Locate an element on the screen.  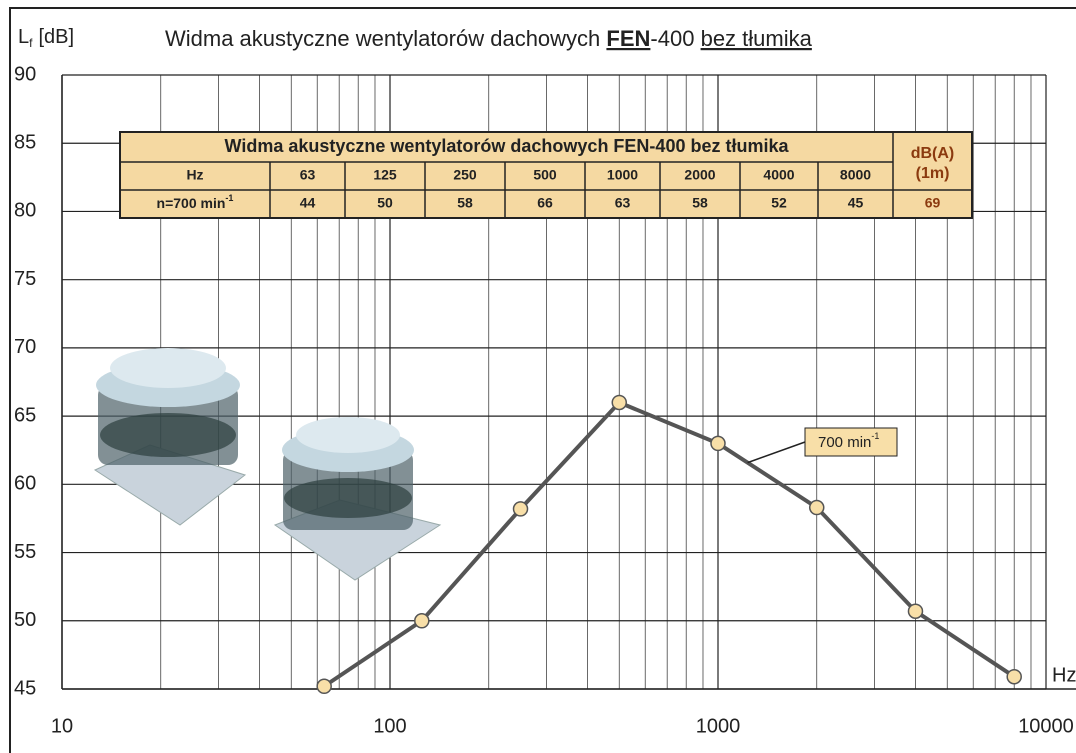
total-header-sub: (1m) is located at coordinates (933, 173).